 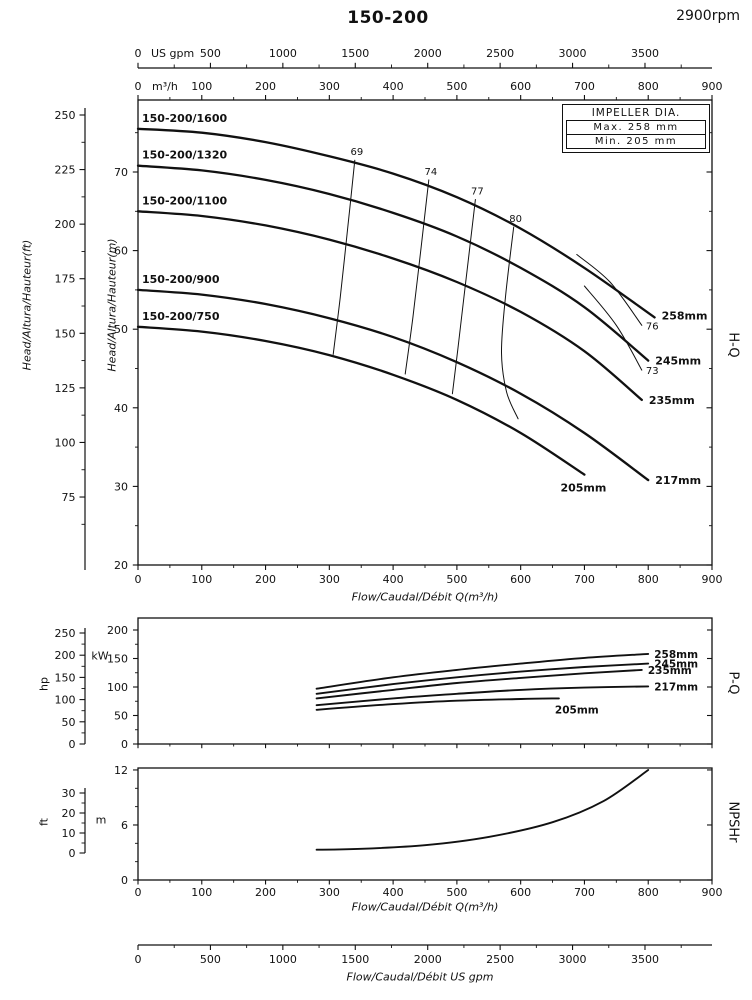 I want to click on head-ft-tick-label: 150, so click(x=65, y=333).